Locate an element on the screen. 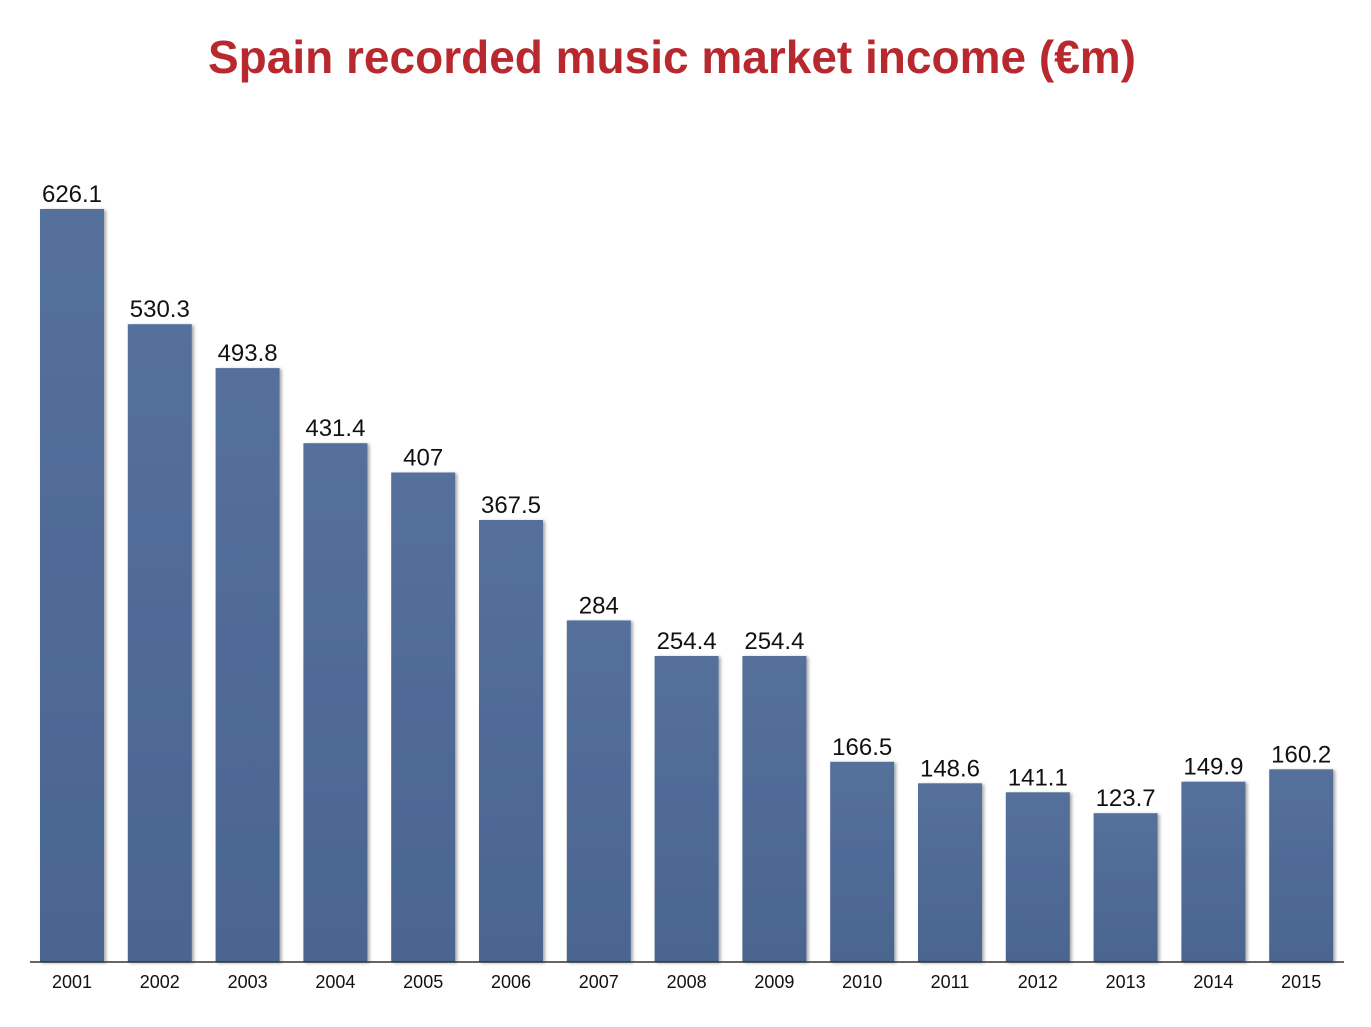 The width and height of the screenshot is (1371, 1027). data-label-2002: 530.3 is located at coordinates (160, 309).